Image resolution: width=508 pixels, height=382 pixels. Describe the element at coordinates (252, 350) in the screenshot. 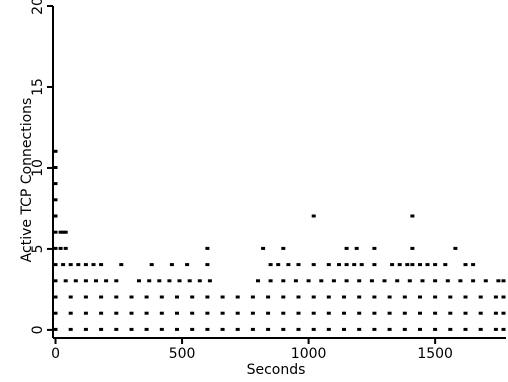

I see `x-ticks: 0 500 1000 1500` at that location.